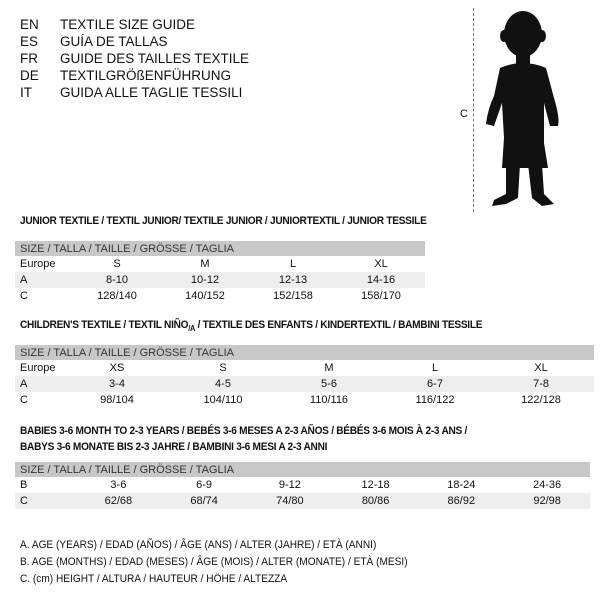 The image size is (600, 600). What do you see at coordinates (204, 501) in the screenshot?
I see `table-cell: 68/74` at bounding box center [204, 501].